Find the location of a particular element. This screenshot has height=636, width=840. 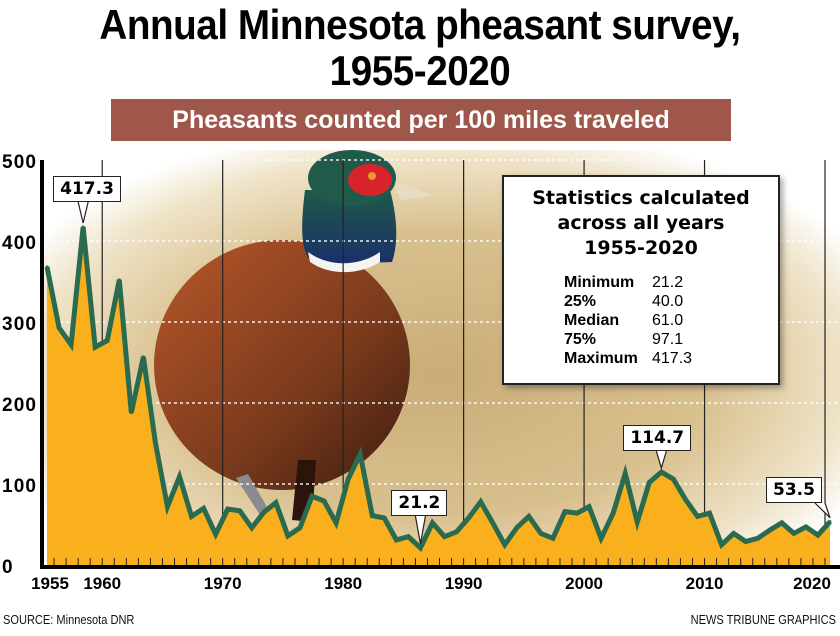

stats-row-minimum: Minimum 21.2 is located at coordinates (671, 282).